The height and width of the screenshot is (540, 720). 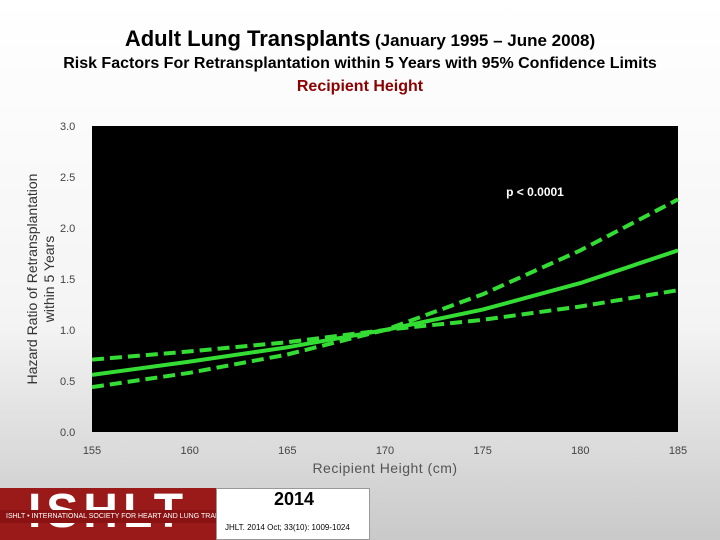 I want to click on y-tick-label: 2.0, so click(x=67, y=229).